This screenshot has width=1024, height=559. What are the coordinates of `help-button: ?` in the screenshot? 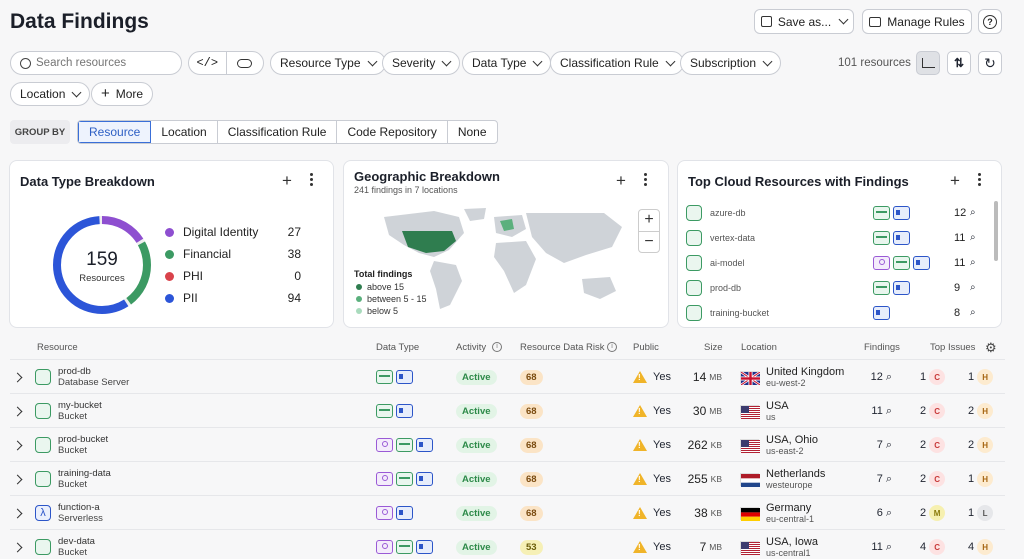 It's located at (990, 21).